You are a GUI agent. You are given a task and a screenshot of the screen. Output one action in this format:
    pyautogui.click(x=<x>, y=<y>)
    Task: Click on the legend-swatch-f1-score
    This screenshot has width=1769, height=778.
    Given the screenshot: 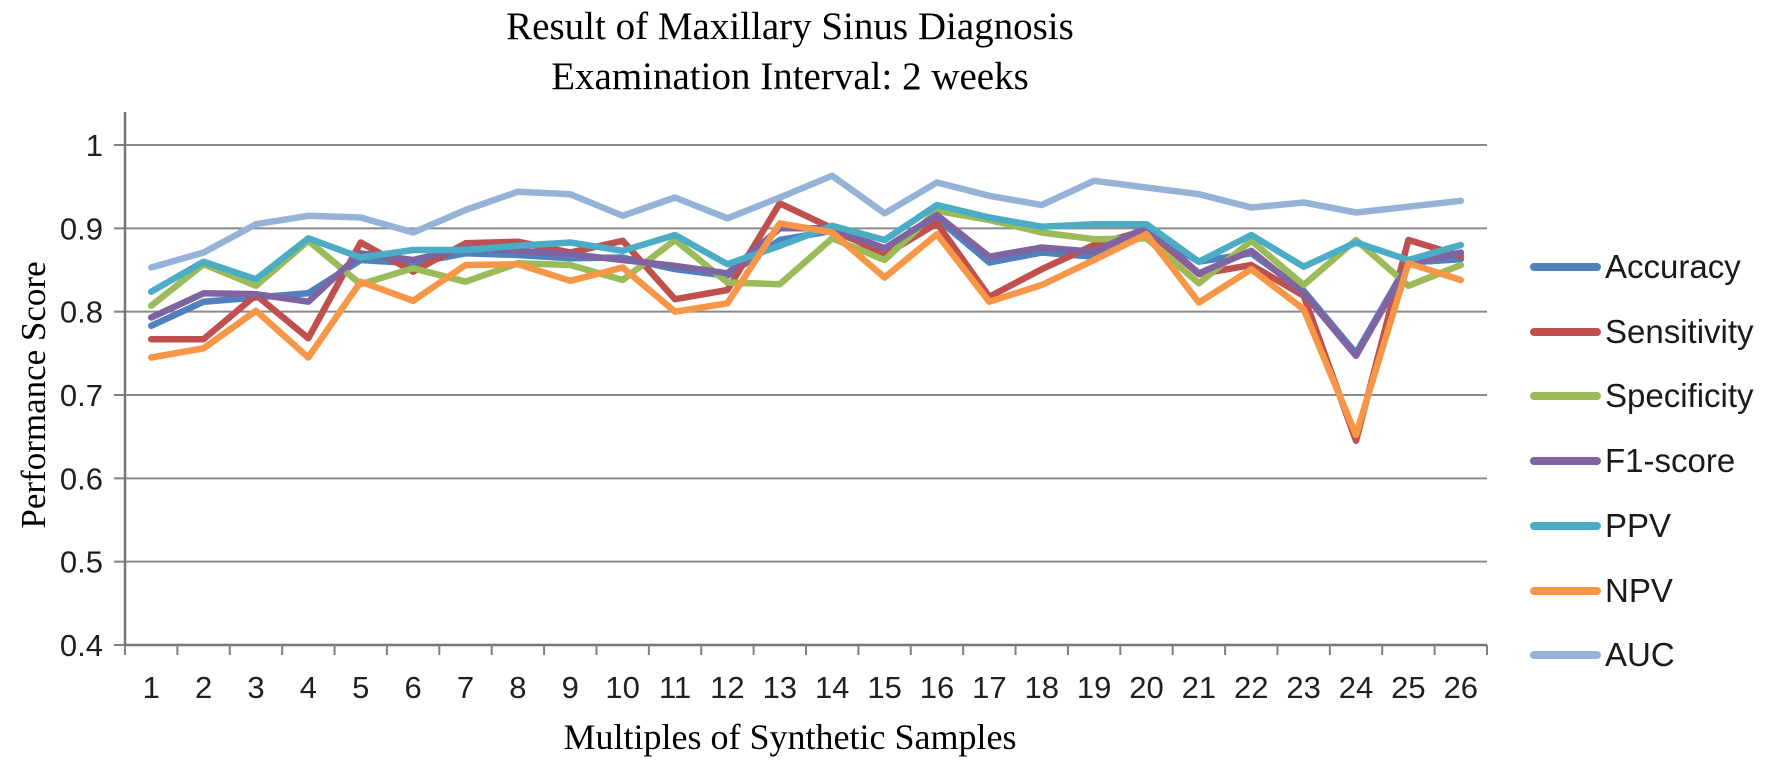 What is the action you would take?
    pyautogui.click(x=1565, y=461)
    